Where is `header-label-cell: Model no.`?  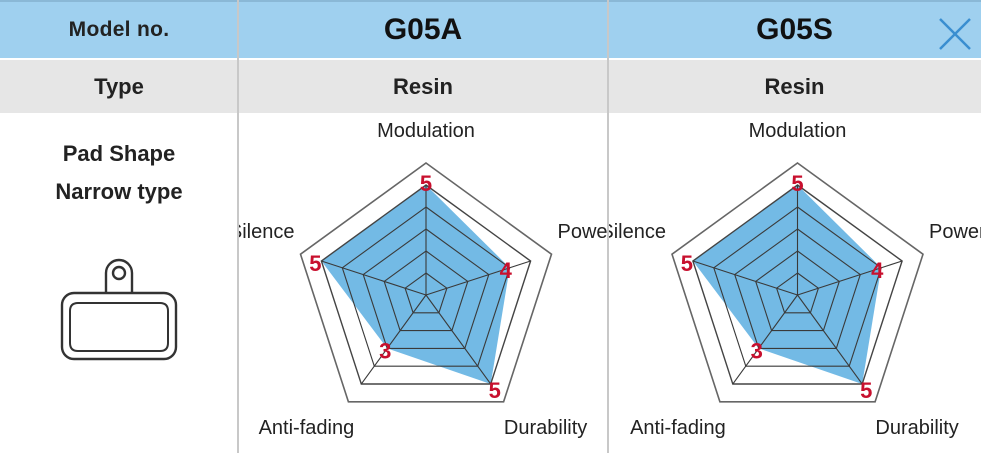 header-label-cell: Model no. is located at coordinates (119, 30).